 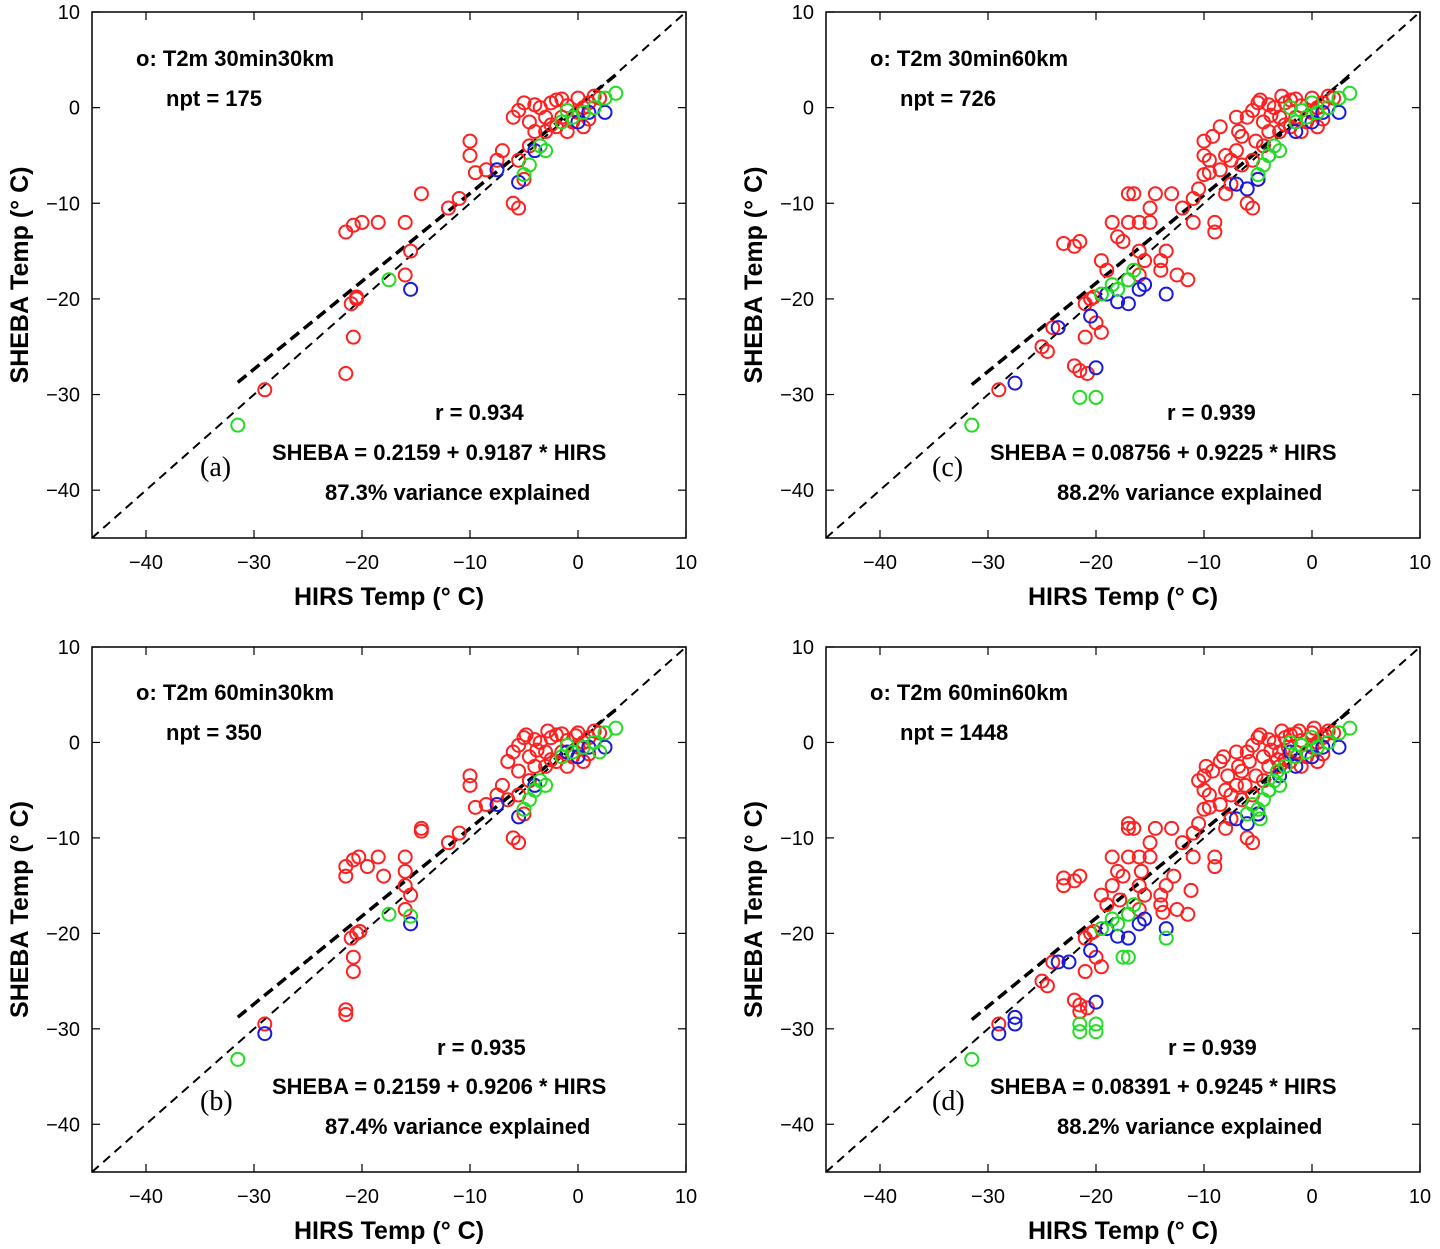 I want to click on y-tick-label: −10, so click(x=797, y=839).